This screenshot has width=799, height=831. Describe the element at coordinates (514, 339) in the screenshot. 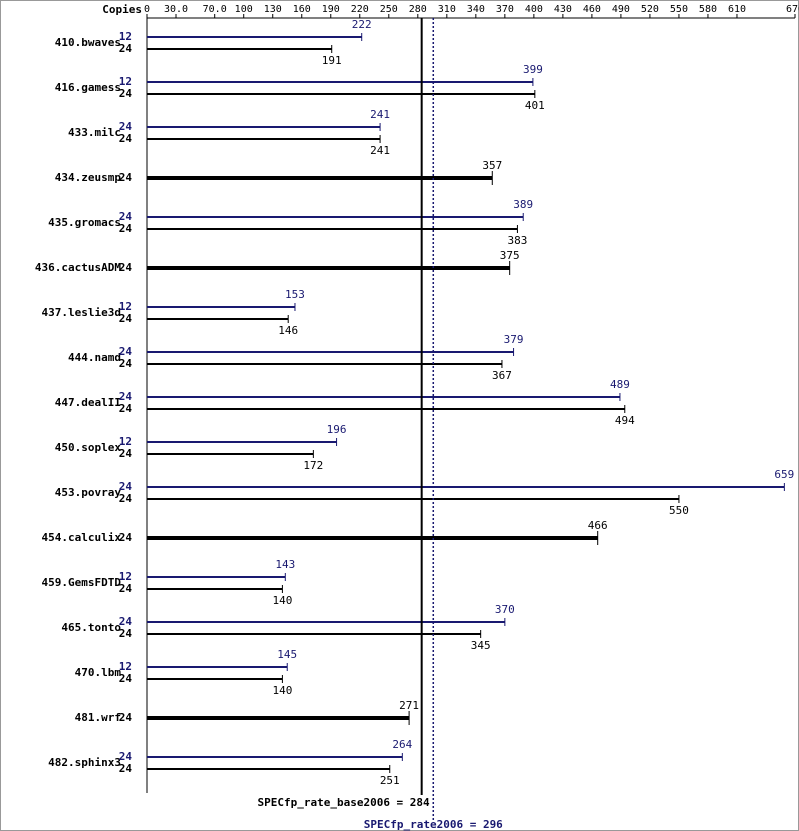

I see `value-label: 379` at that location.